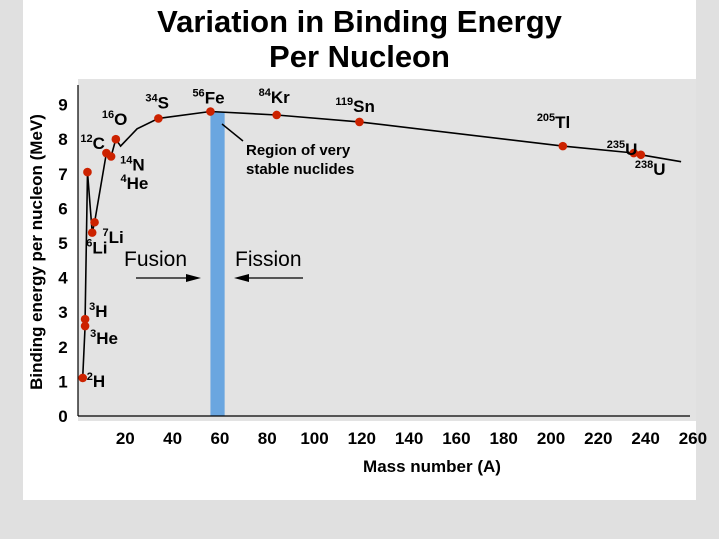  I want to click on y-tick-labels: 0 1 2 3 4 5 6 7 8 9, so click(63, 261).